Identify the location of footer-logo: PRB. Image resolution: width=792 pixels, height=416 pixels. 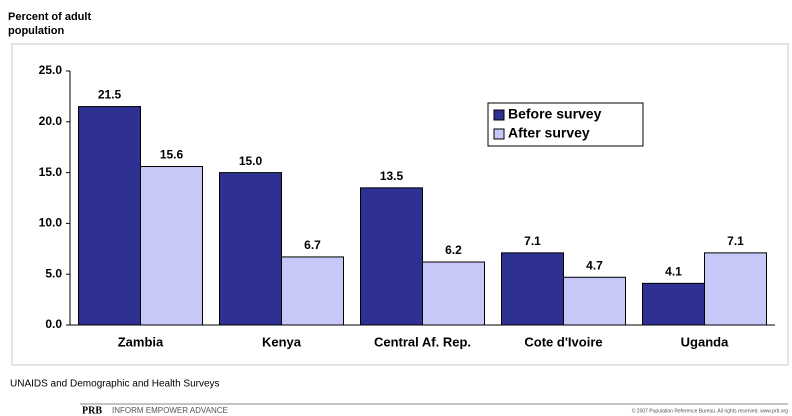
(92, 410).